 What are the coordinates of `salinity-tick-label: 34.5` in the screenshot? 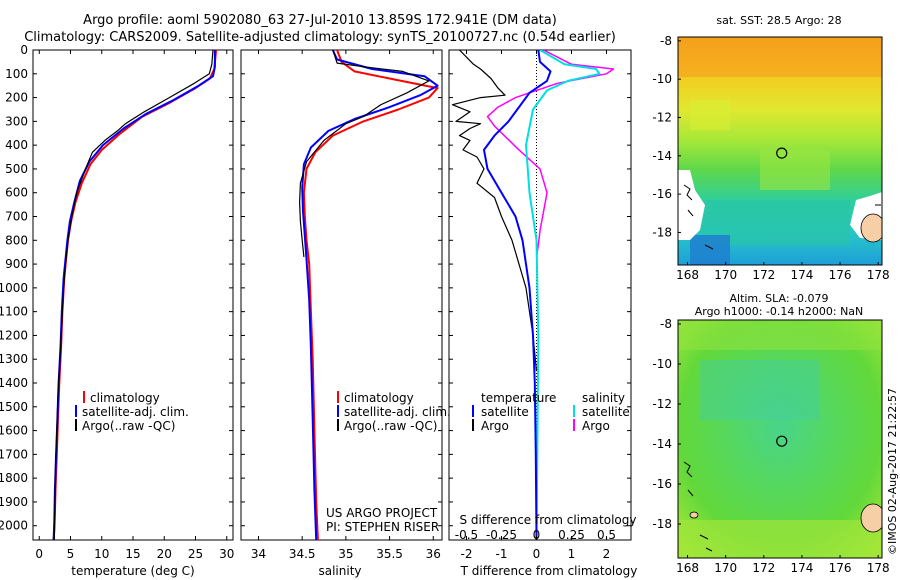 It's located at (302, 554).